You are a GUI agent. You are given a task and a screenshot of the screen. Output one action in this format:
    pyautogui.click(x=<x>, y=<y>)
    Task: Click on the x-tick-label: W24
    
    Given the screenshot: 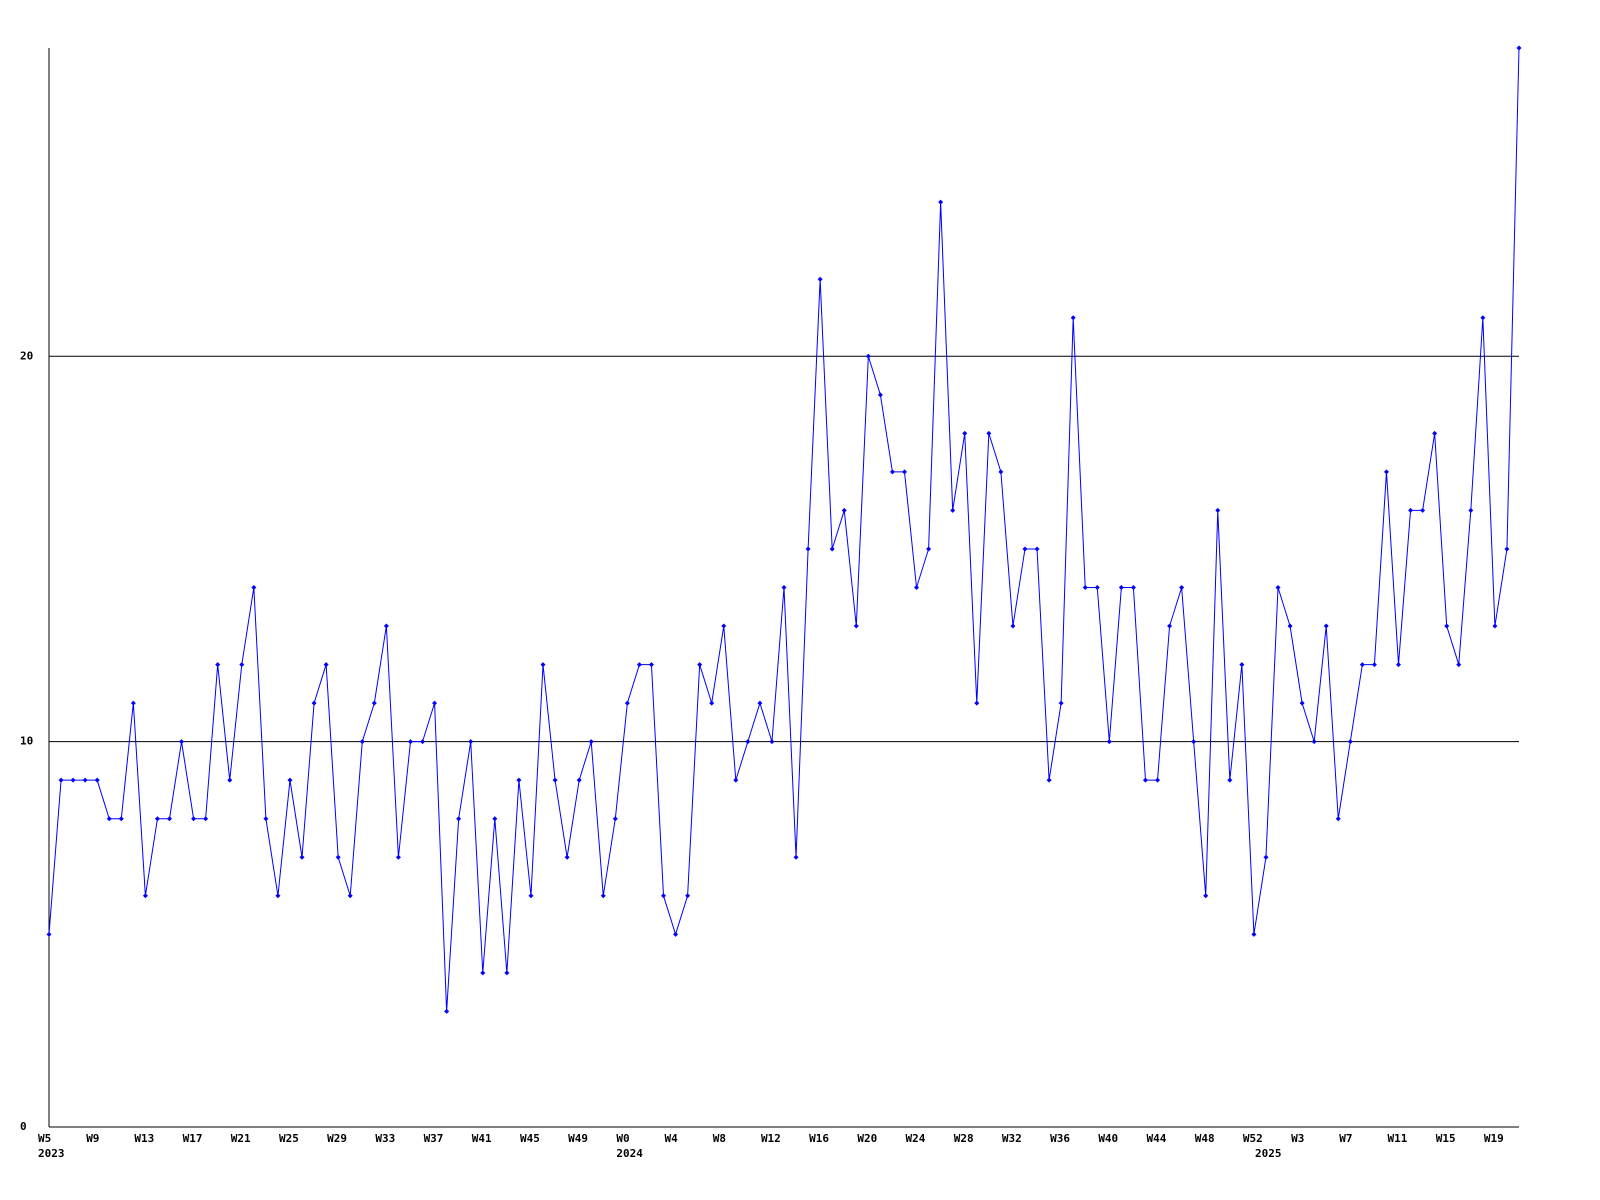 What is the action you would take?
    pyautogui.click(x=916, y=1138)
    